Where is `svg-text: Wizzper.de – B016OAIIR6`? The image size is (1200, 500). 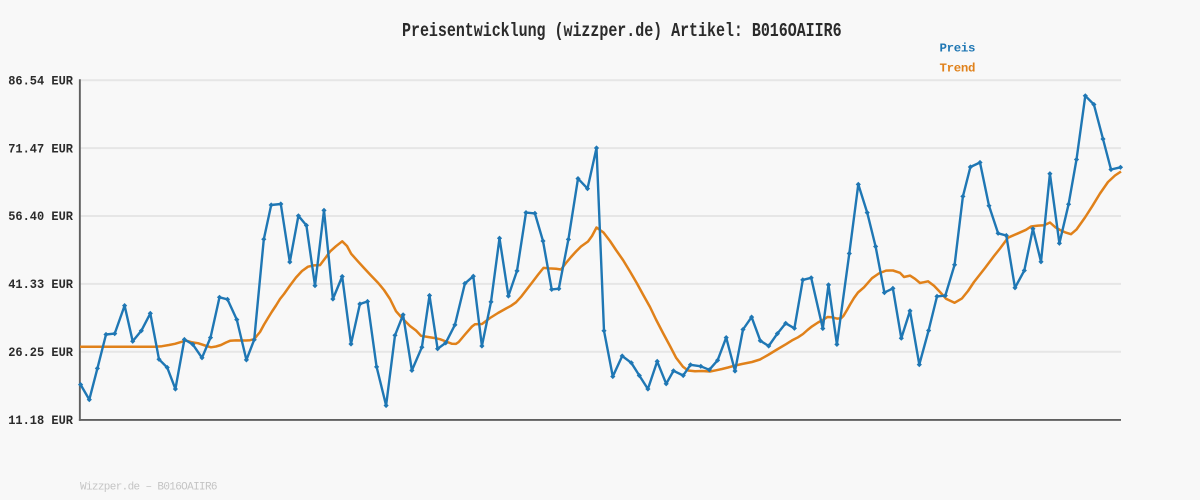 svg-text: Wizzper.de – B016OAIIR6 is located at coordinates (148, 488).